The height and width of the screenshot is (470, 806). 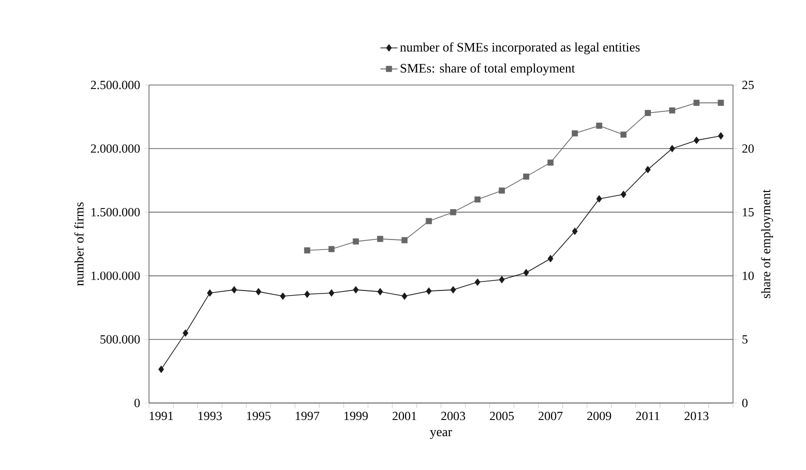 I want to click on y-tick-label: 500.000, so click(x=120, y=339).